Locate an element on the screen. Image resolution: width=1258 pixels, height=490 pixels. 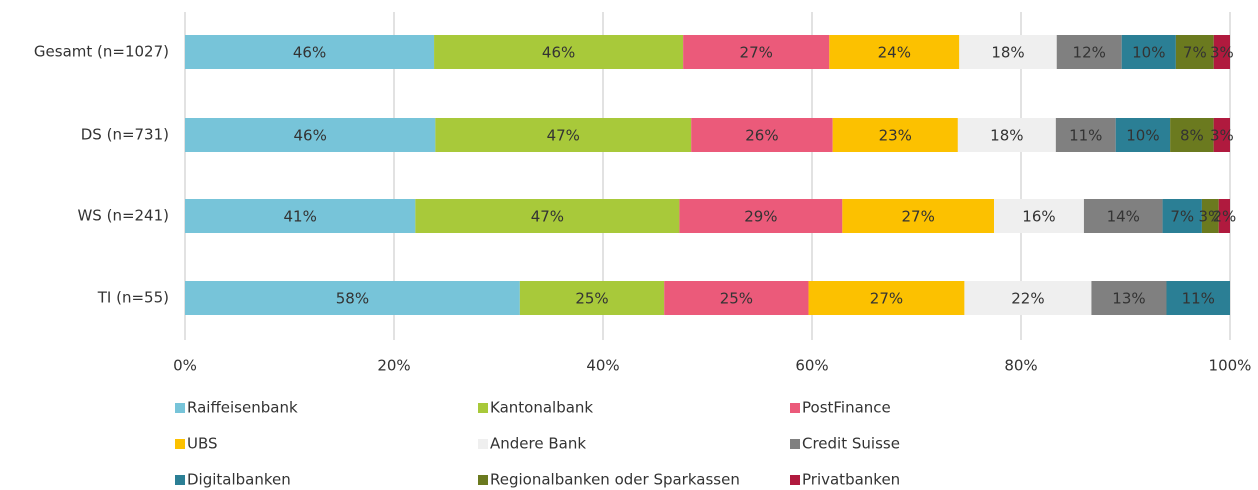
legend-label: Digitalbanken is located at coordinates (239, 480).